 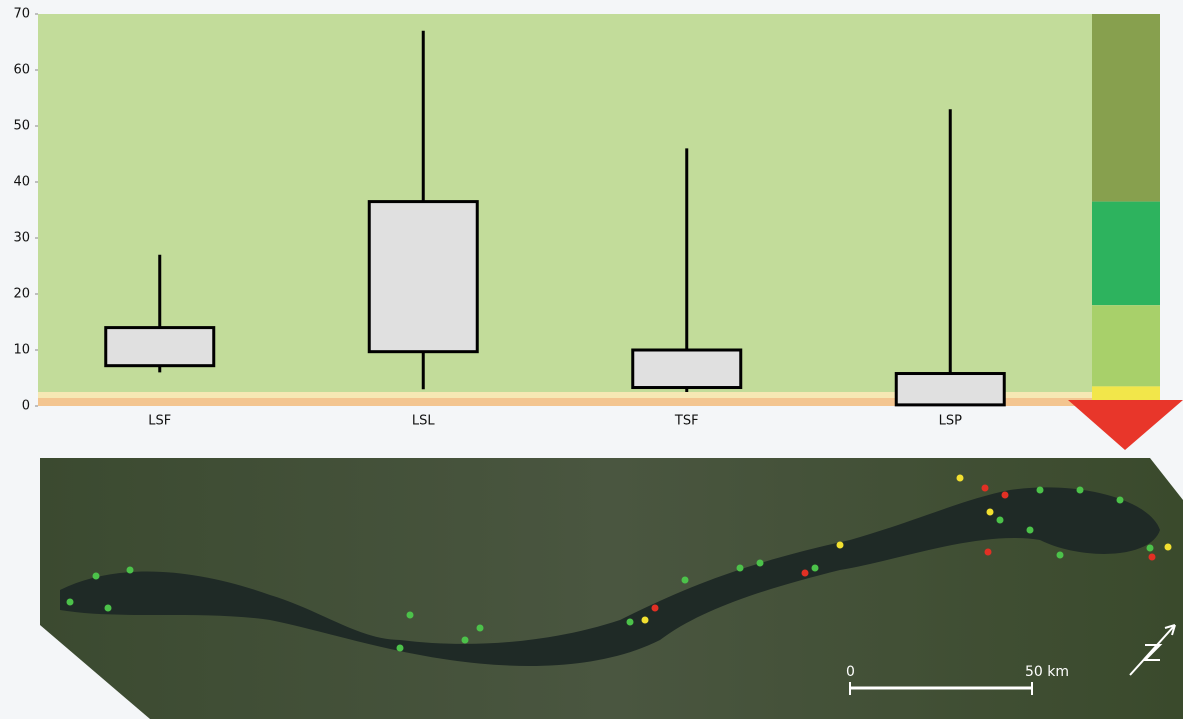 I want to click on scale-label: 50 km, so click(x=1047, y=672).